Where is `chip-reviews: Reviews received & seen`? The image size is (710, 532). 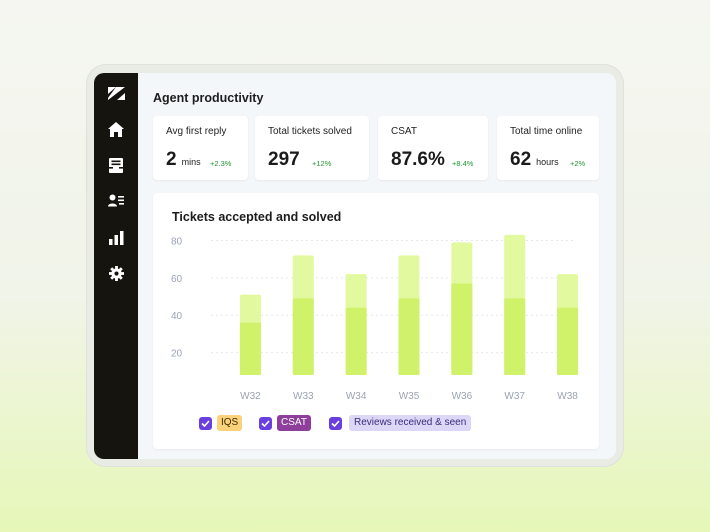
chip-reviews: Reviews received & seen is located at coordinates (410, 423).